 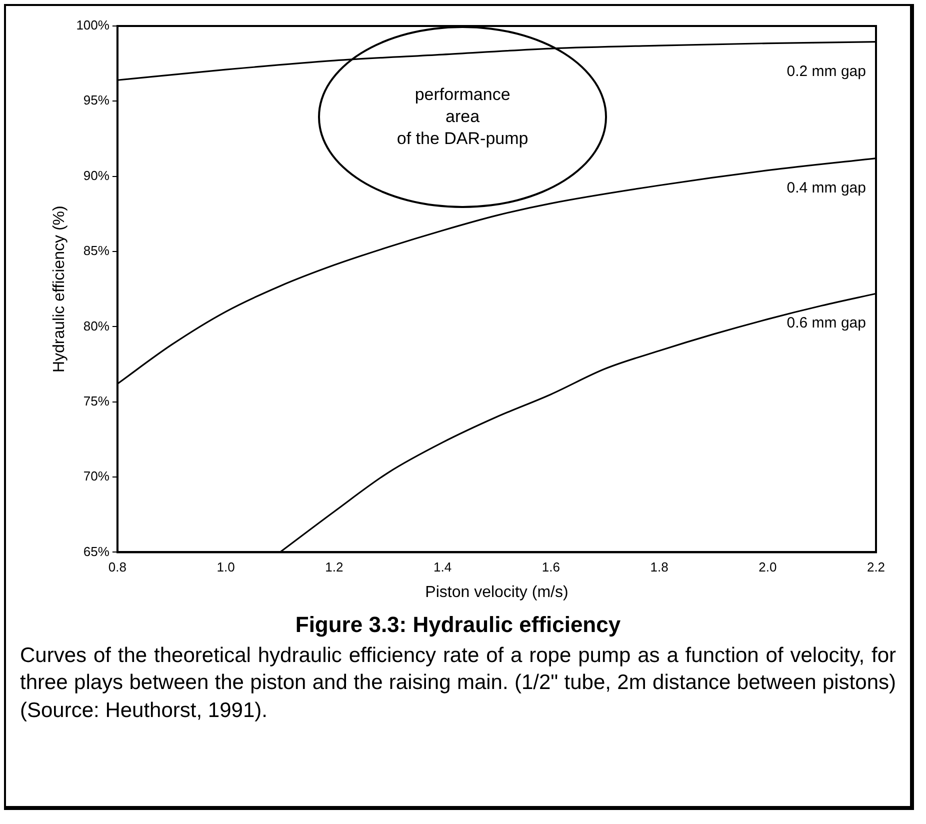 What do you see at coordinates (826, 323) in the screenshot?
I see `series-label: 0.6 mm gap` at bounding box center [826, 323].